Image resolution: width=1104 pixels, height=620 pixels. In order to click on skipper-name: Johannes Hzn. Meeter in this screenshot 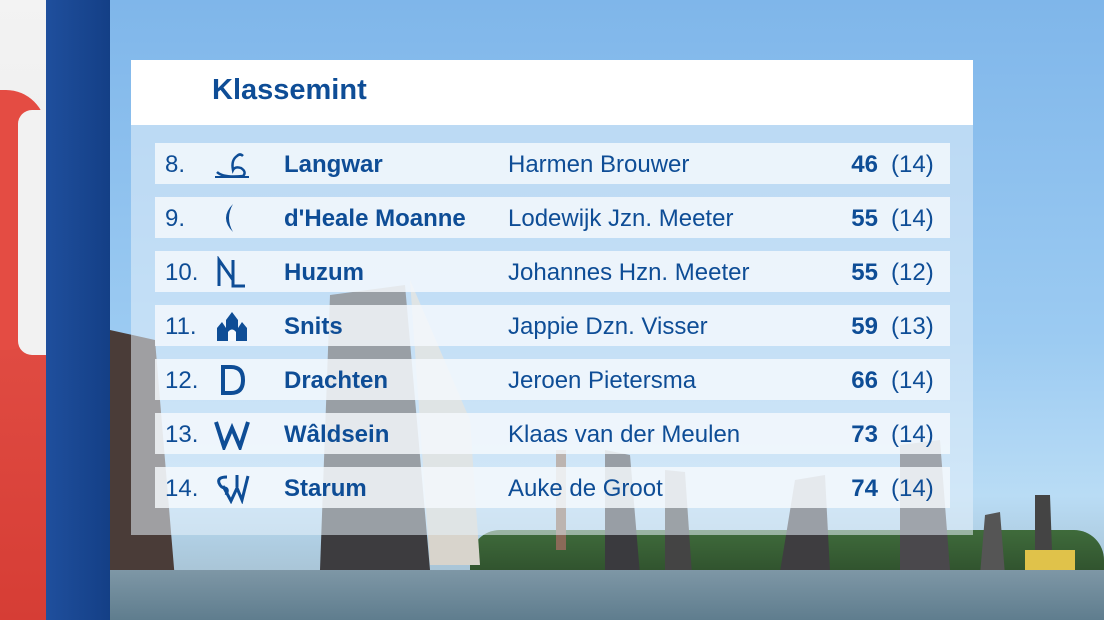, I will do `click(629, 272)`.